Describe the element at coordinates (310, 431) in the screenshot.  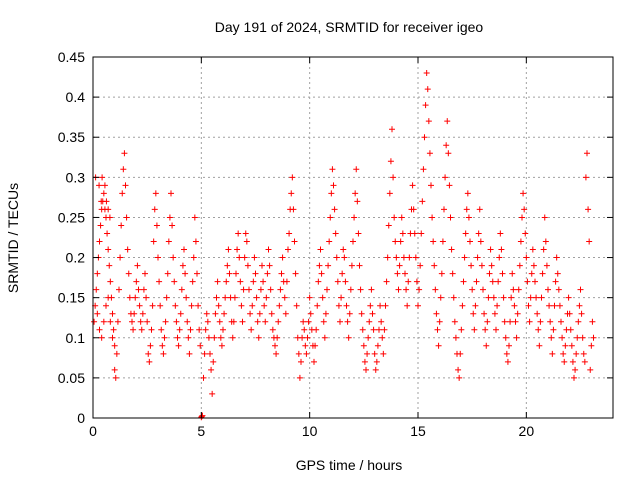
I see `x-tick-label: 10` at that location.